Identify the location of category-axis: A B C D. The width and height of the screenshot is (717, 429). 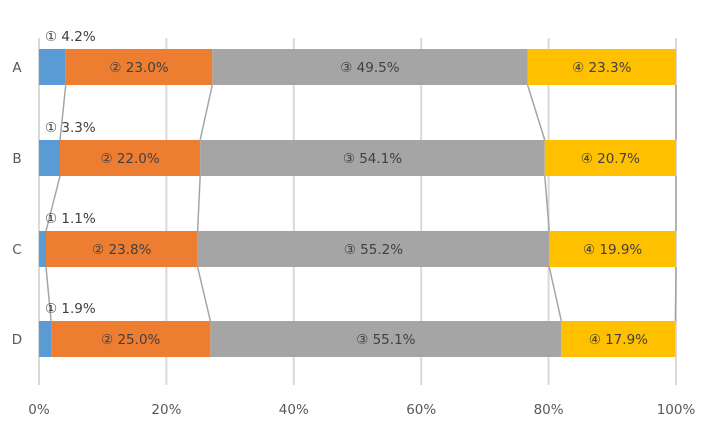
(17, 204).